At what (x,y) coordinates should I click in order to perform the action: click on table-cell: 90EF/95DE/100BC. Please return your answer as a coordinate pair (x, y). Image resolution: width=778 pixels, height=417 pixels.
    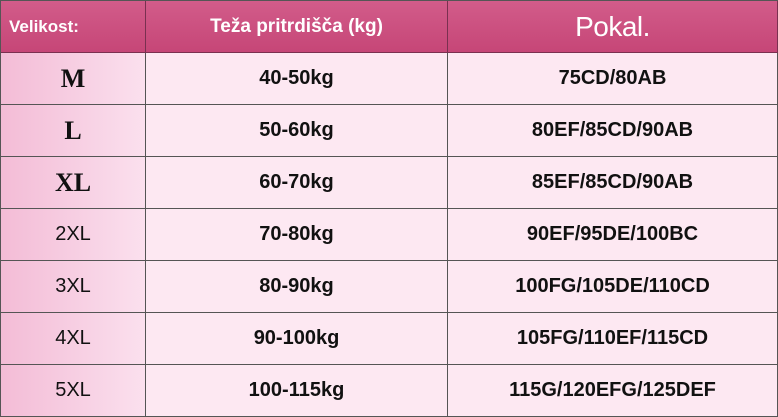
    Looking at the image, I should click on (613, 235).